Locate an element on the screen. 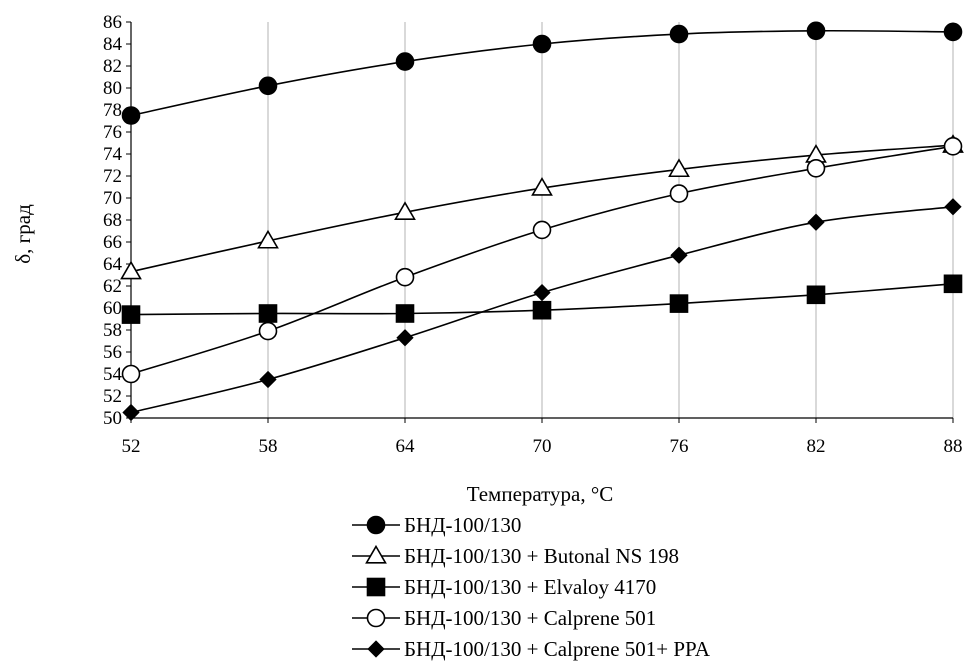  y-tick-label: 86 is located at coordinates (112, 22).